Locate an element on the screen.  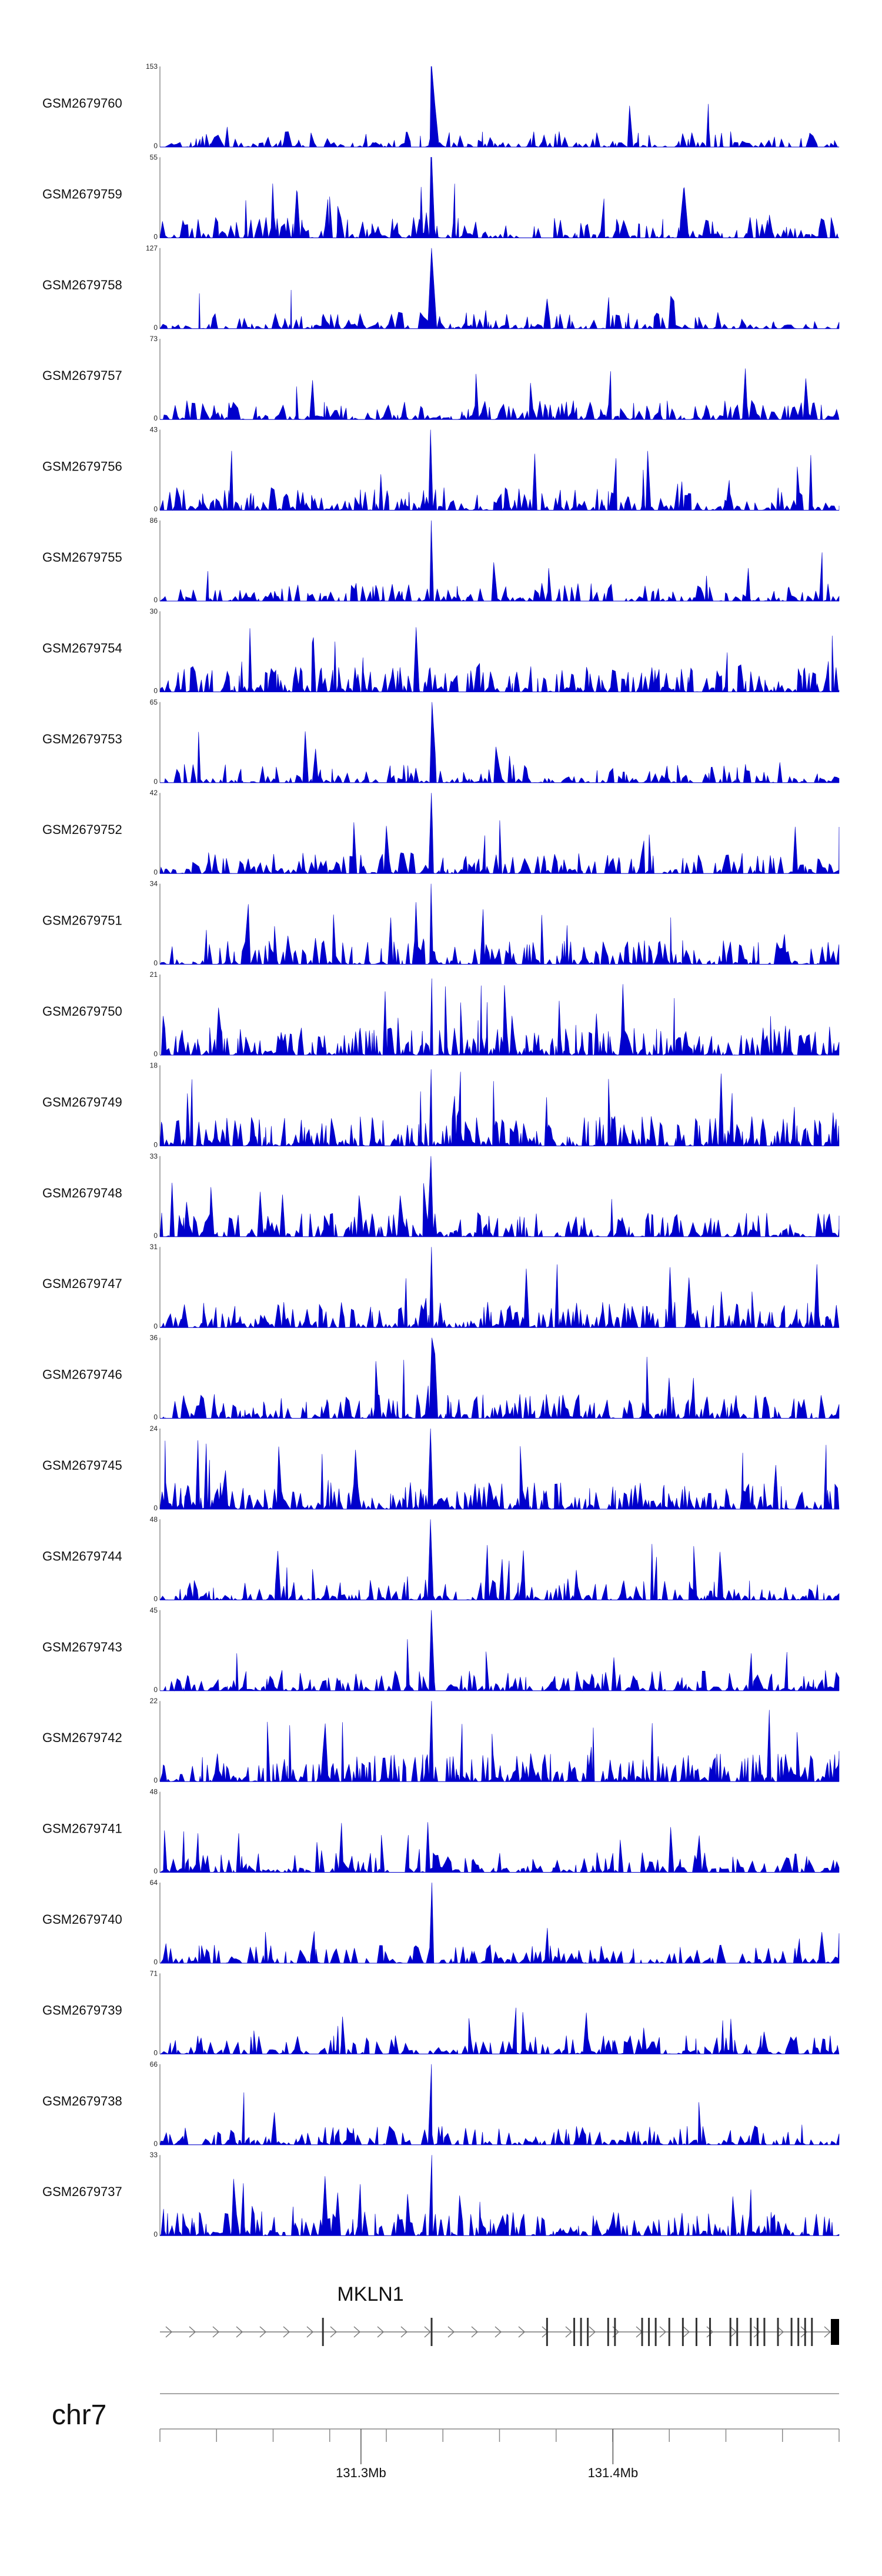
y-max-label: 73 is located at coordinates (154, 339).